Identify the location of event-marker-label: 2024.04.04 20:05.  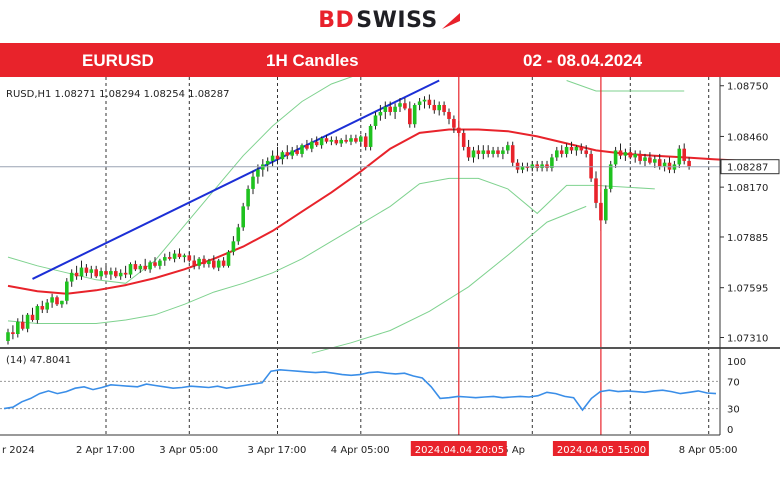
(459, 450).